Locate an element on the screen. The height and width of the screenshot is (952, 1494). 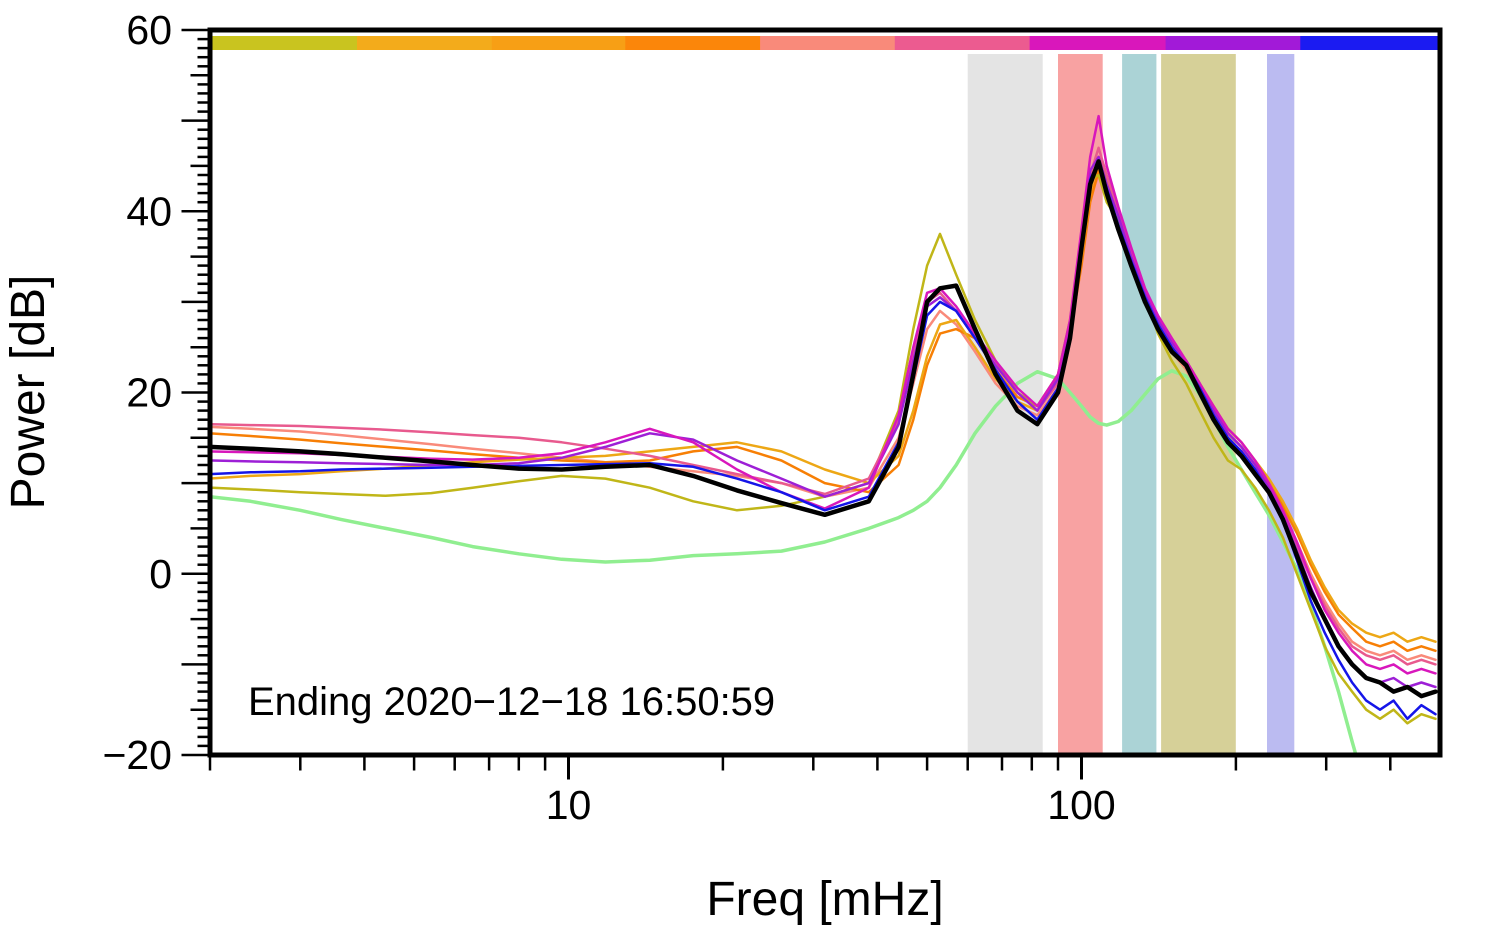
y-axis-label: Power [dB] is located at coordinates (28, 392).